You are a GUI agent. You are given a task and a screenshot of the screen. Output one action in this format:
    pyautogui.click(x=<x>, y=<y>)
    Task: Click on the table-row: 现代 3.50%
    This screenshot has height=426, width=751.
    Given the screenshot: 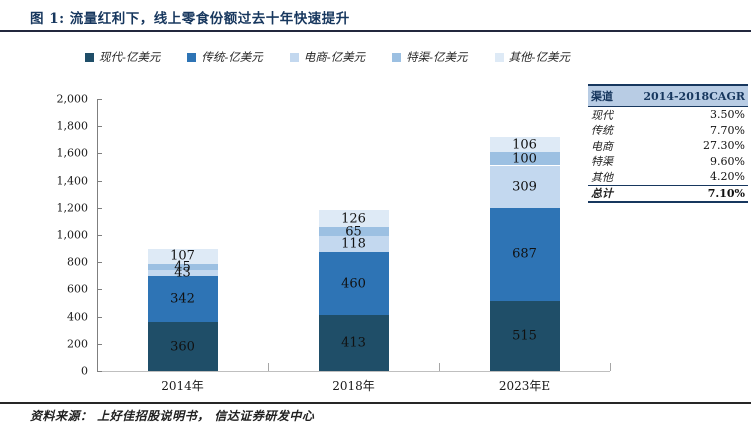 What is the action you would take?
    pyautogui.click(x=668, y=115)
    